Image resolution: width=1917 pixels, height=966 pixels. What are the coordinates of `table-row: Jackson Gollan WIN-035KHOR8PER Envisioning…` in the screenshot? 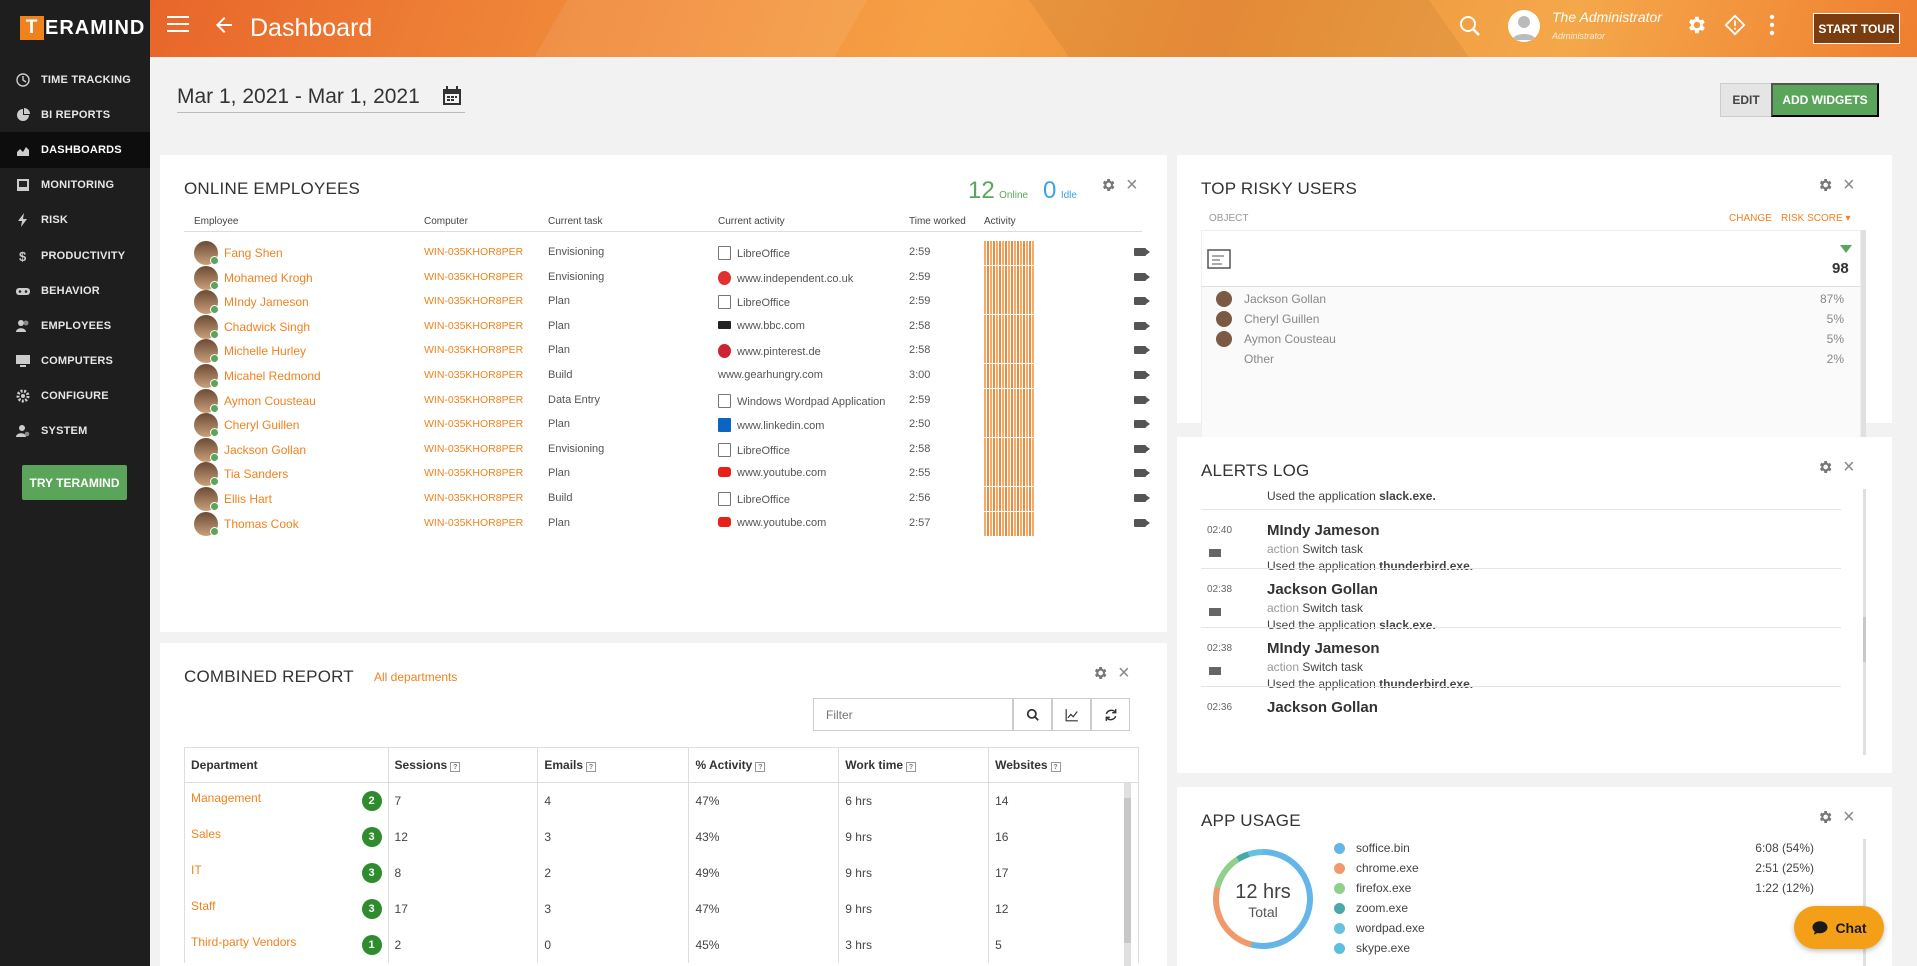 It's located at (667, 449).